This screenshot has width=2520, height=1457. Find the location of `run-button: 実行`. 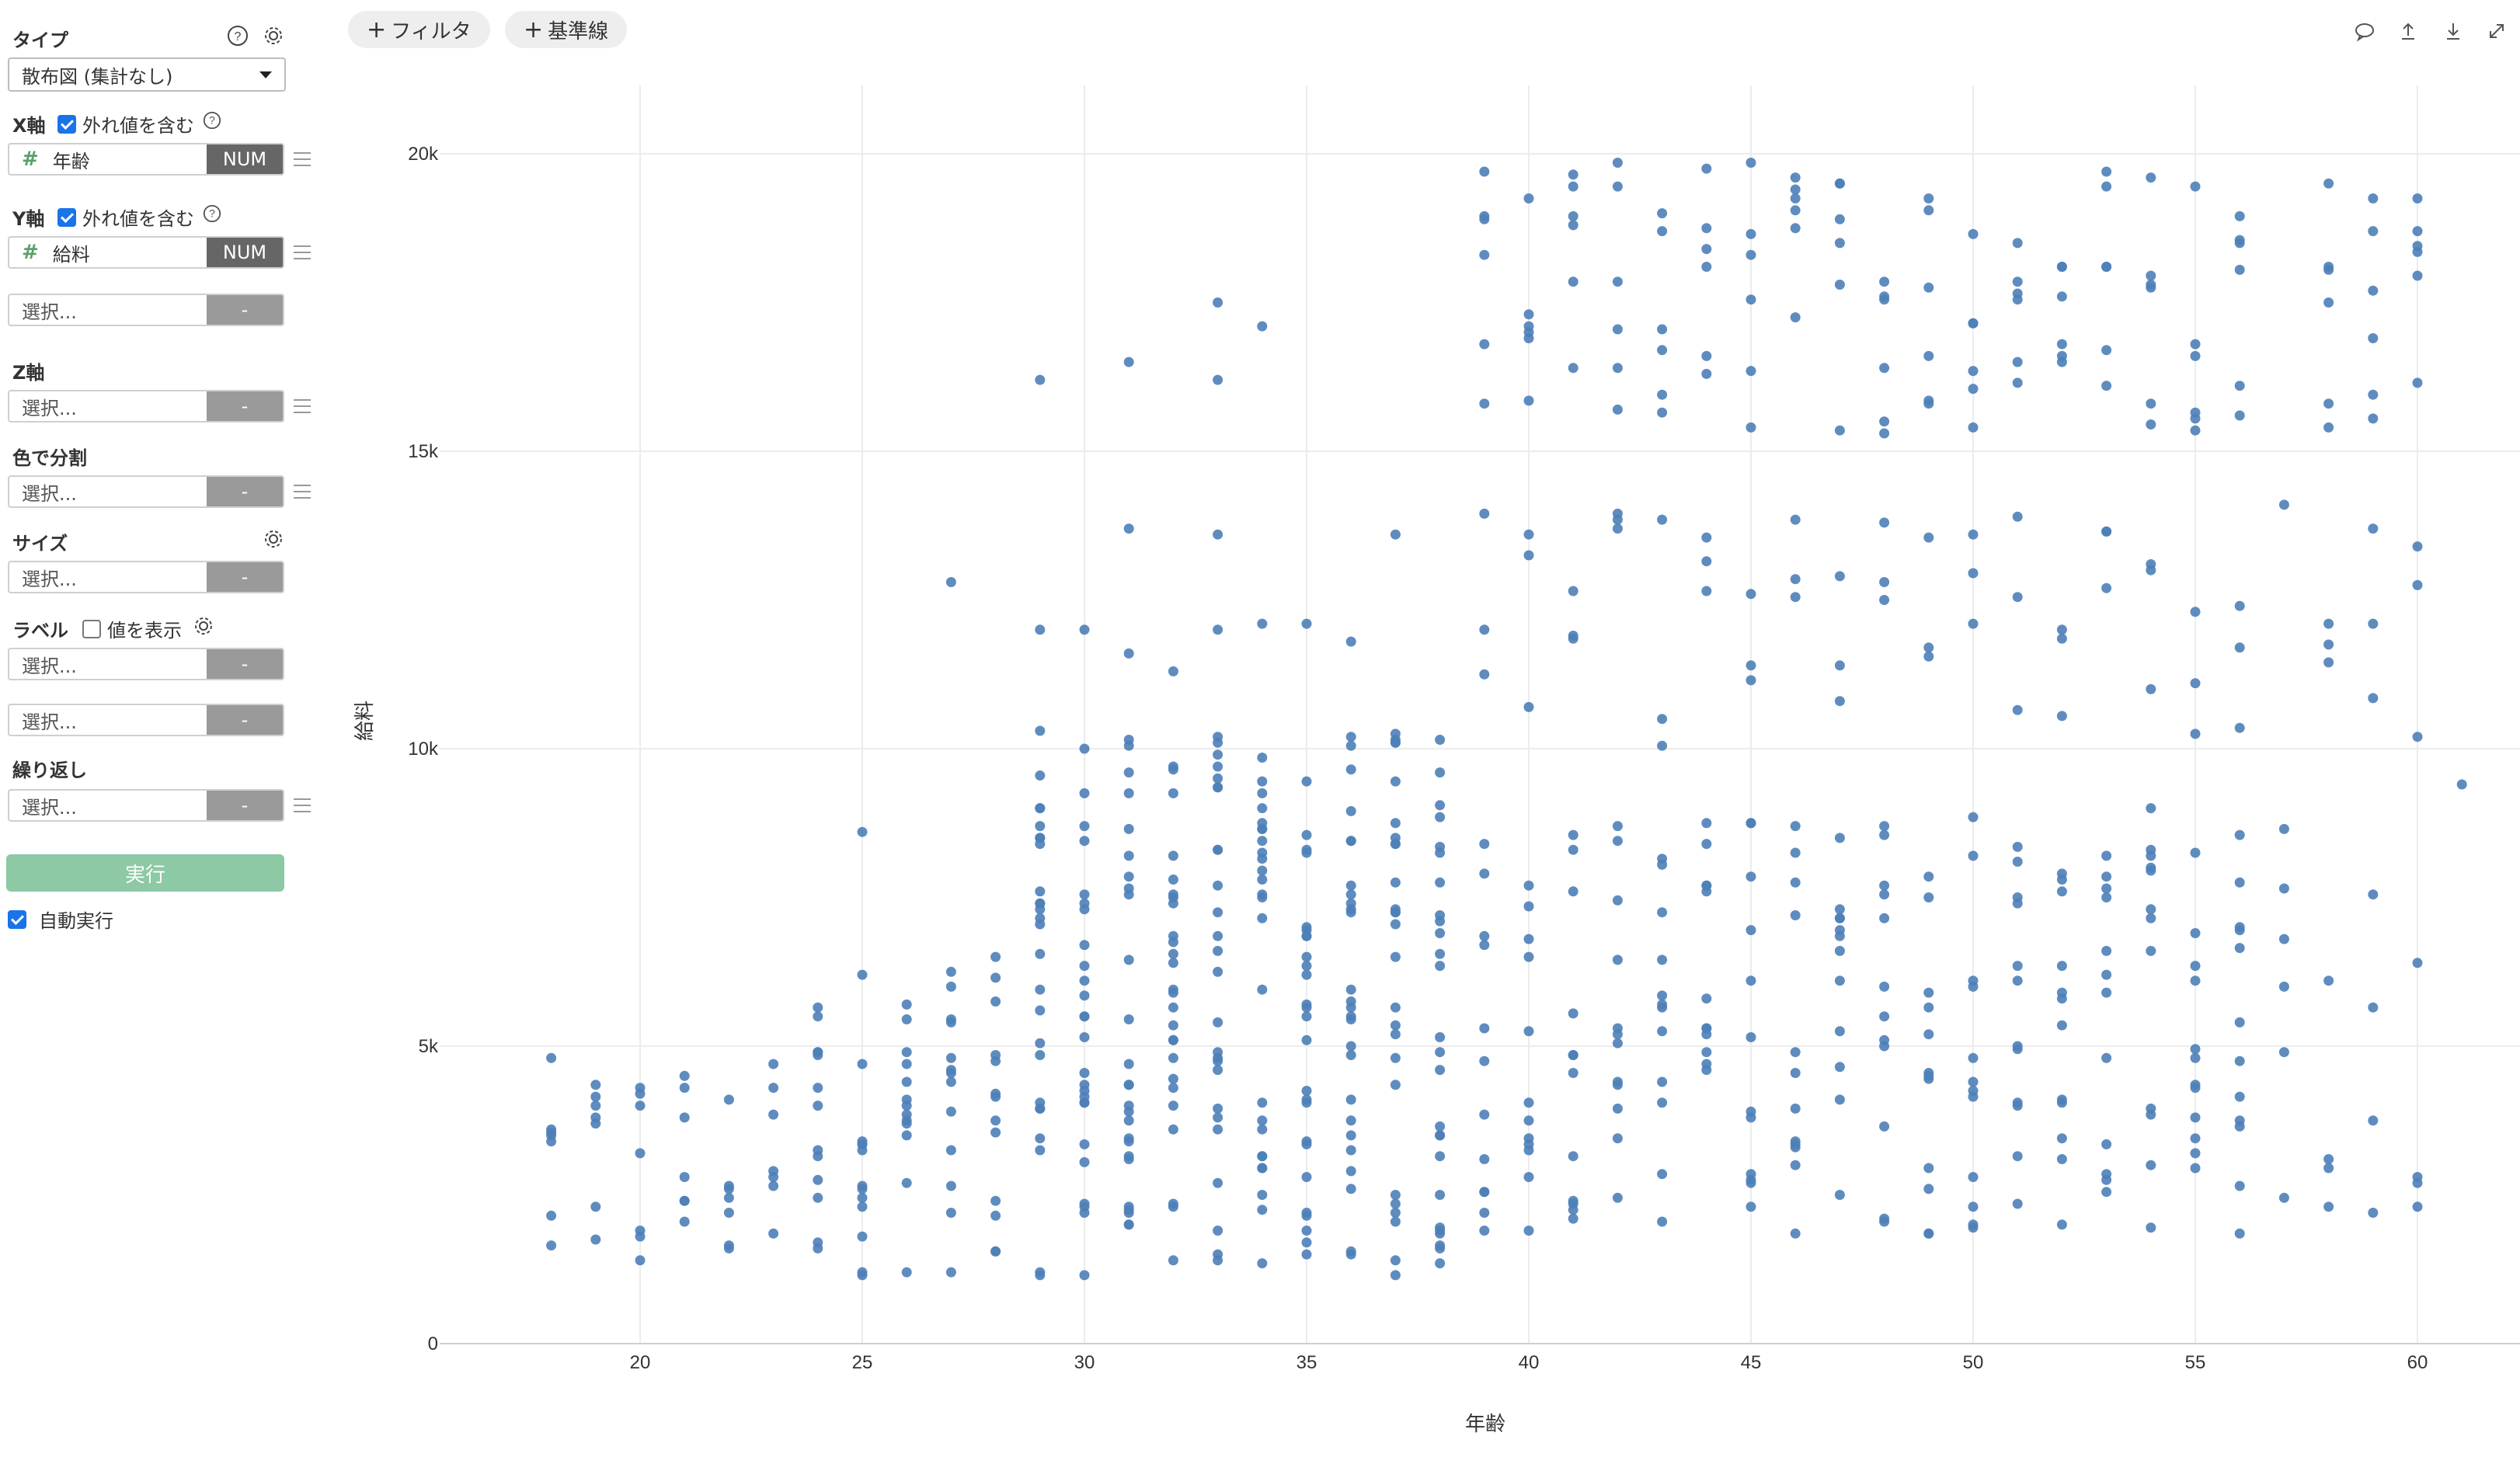

run-button: 実行 is located at coordinates (145, 873).